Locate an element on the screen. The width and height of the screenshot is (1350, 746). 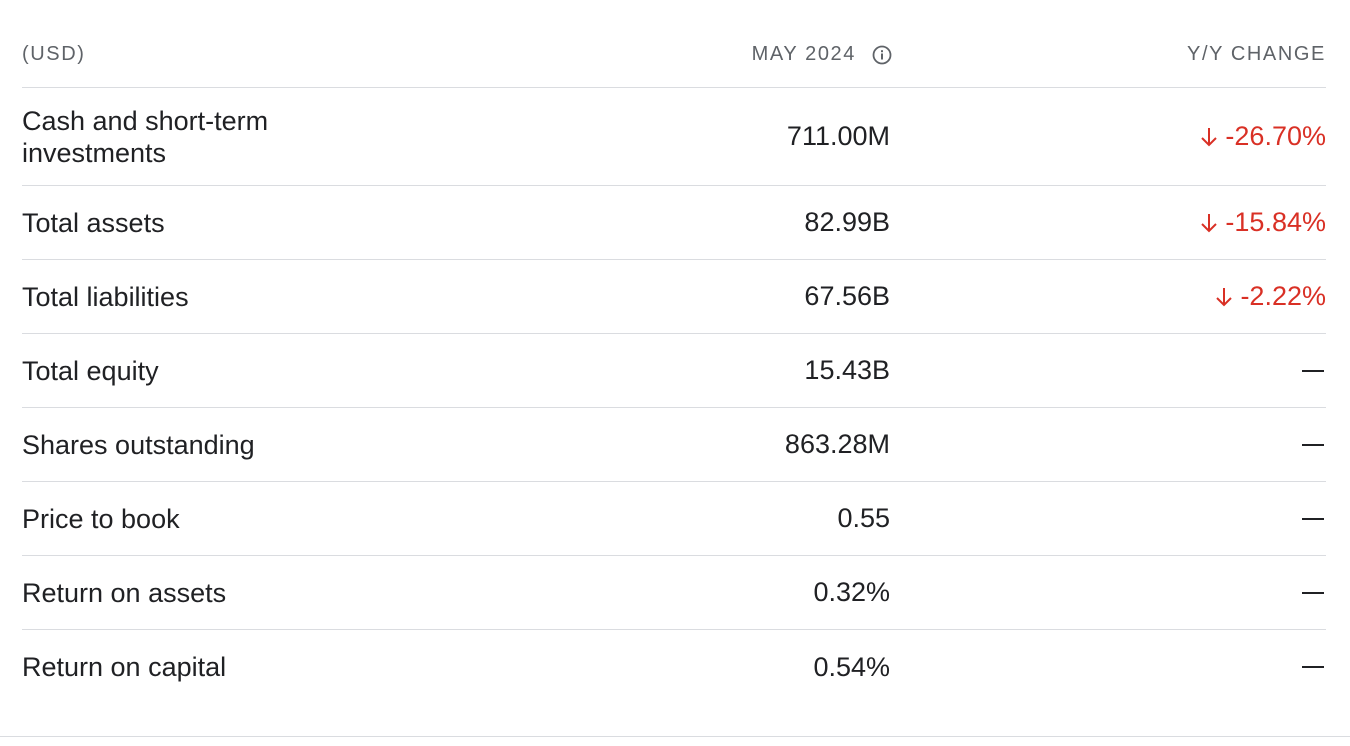
row-change: -2.22% is located at coordinates (1108, 296).